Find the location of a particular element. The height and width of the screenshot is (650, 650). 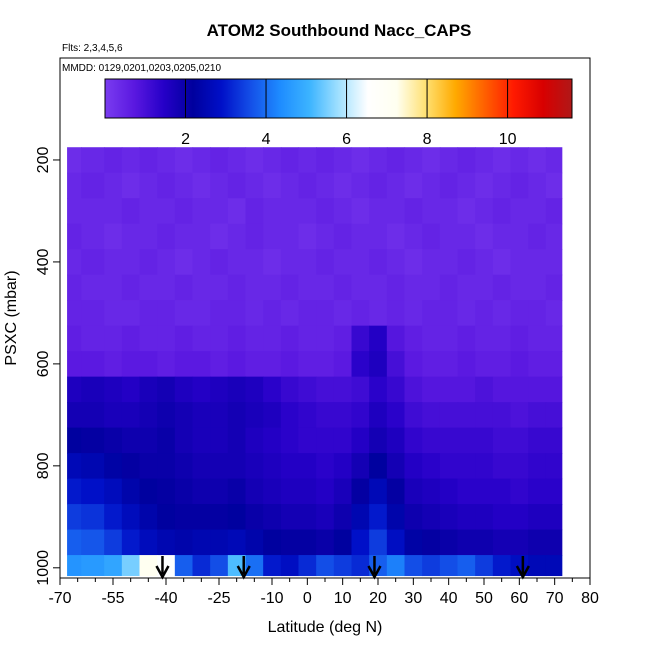

y-axis: 200 400 600 800 1000 is located at coordinates (47, 366).